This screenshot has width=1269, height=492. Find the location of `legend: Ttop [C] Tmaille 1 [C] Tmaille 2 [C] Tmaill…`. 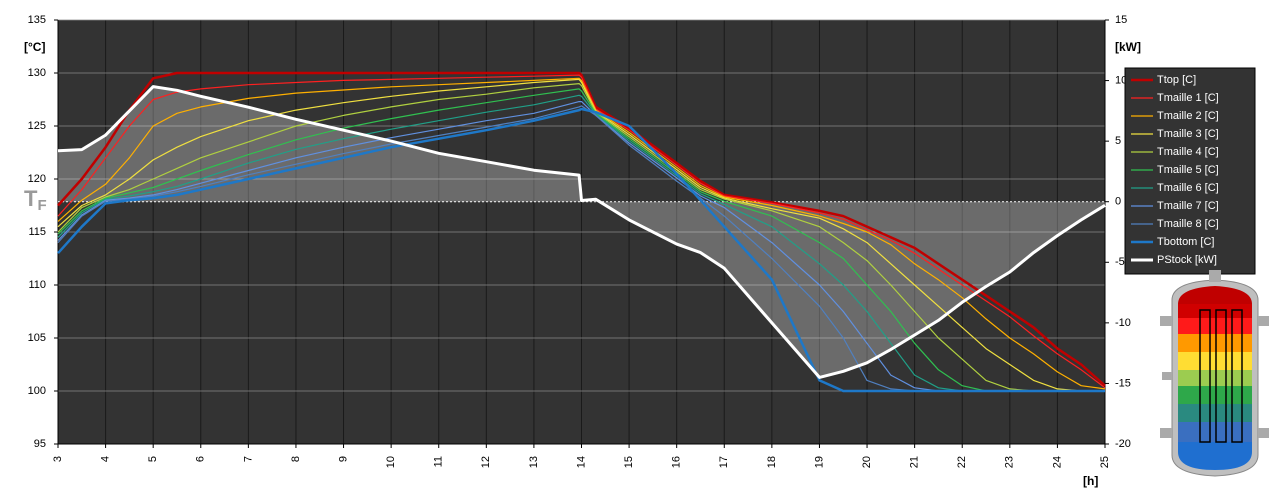

legend: Ttop [C] Tmaille 1 [C] Tmaille 2 [C] Tmaill… is located at coordinates (1190, 171).